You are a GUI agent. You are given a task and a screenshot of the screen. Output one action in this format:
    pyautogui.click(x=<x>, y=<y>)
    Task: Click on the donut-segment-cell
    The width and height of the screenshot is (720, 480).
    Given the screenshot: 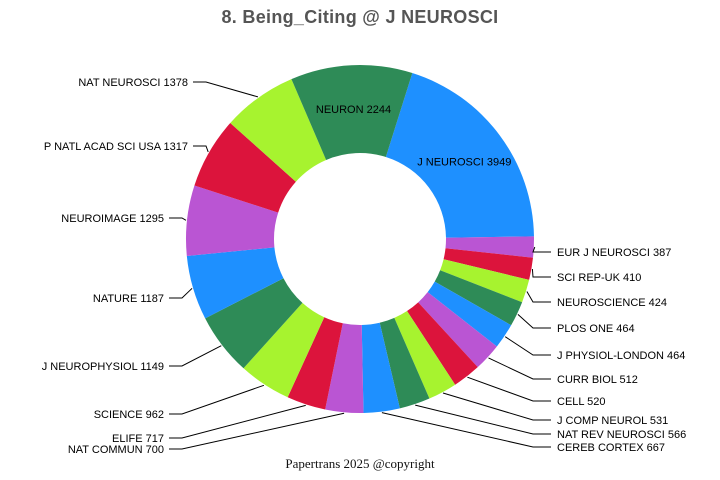 What is the action you would take?
    pyautogui.click(x=442, y=343)
    